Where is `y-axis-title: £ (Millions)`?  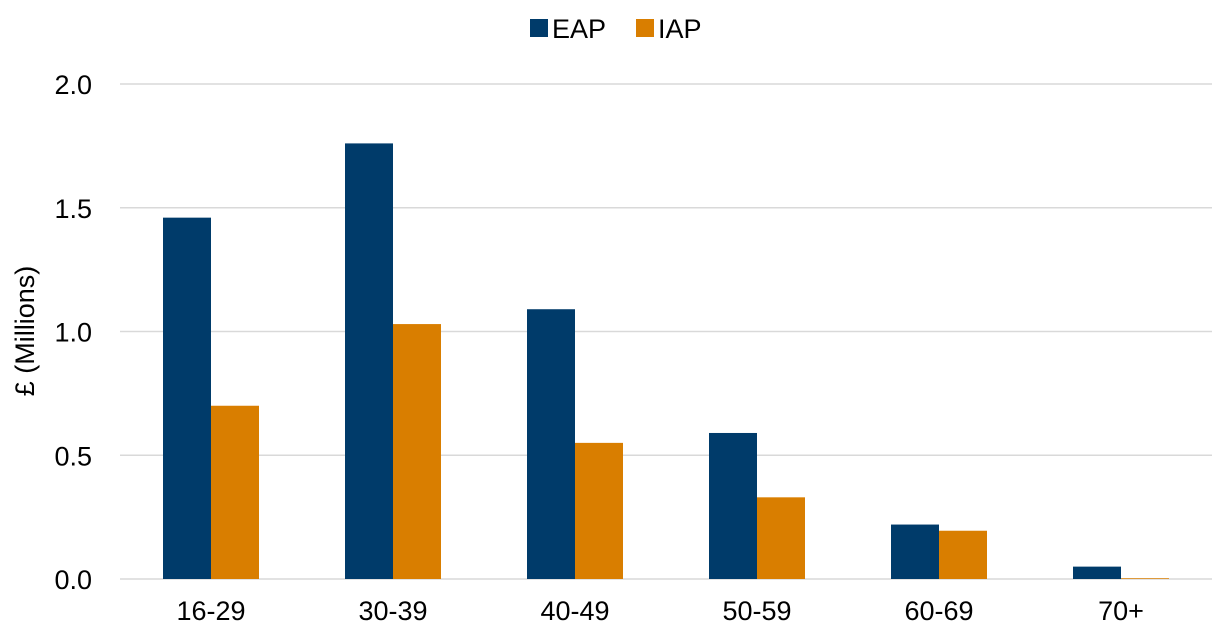
y-axis-title: £ (Millions) is located at coordinates (25, 331).